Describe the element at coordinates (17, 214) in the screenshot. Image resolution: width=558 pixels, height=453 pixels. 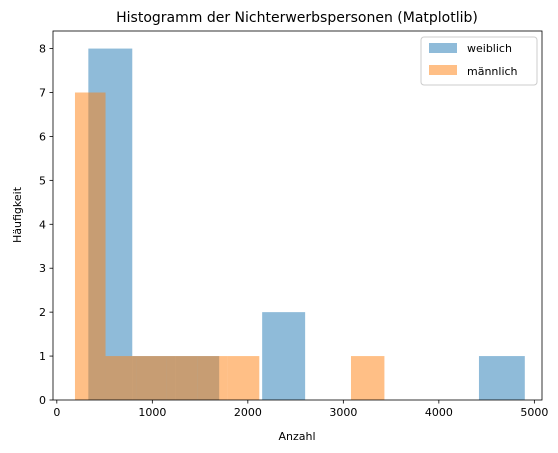
I see `y-axis-label: Häufigkeit` at that location.